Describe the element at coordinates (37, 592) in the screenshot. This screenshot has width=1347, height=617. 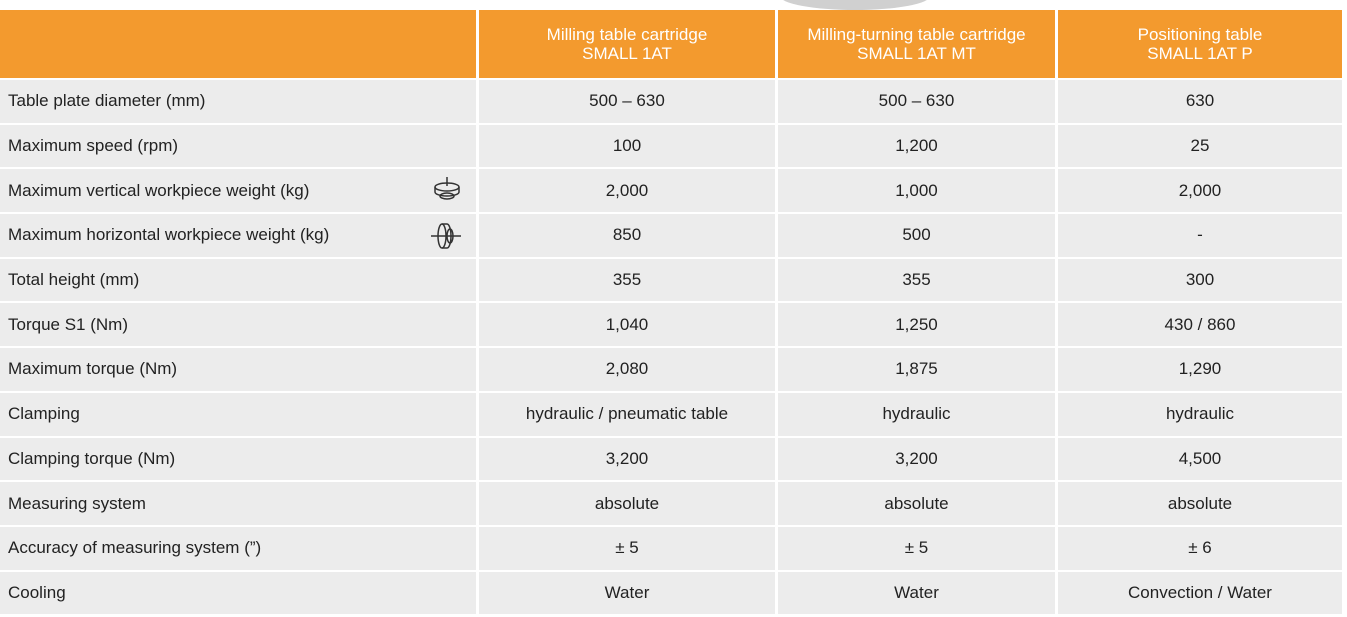
I see `label-text: Cooling` at that location.